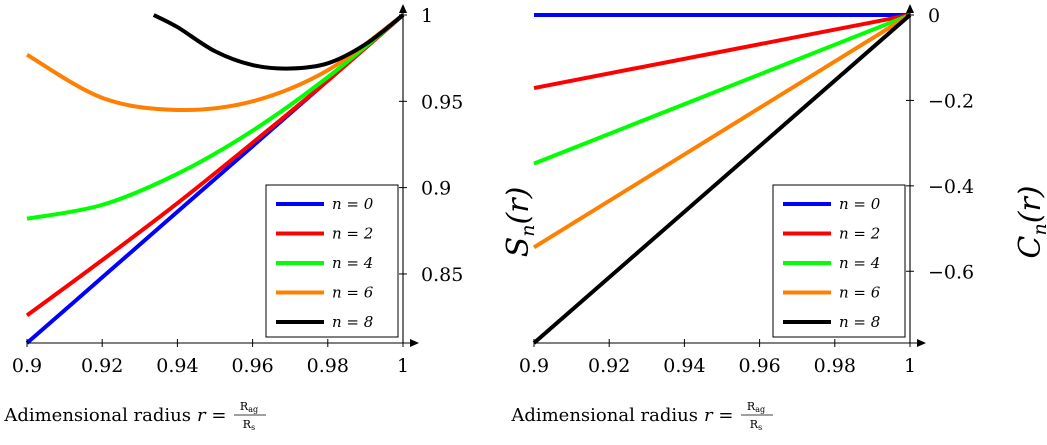 Image resolution: width=1047 pixels, height=445 pixels. Describe the element at coordinates (97, 415) in the screenshot. I see `left-panel-x-label-text: Adimensional radius` at that location.